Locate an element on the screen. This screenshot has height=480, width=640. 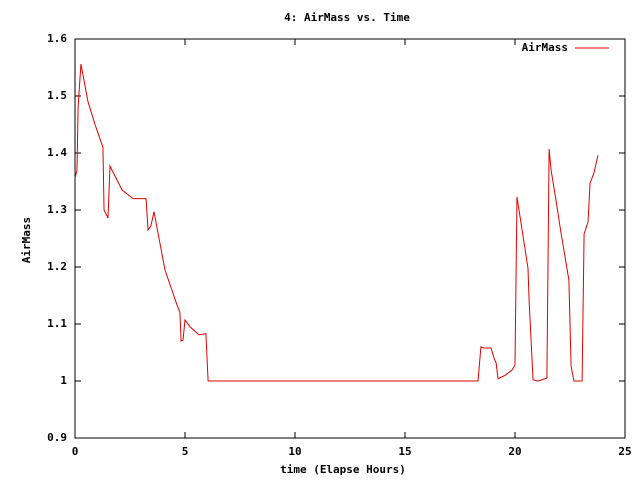
y-axis-label: AirMass is located at coordinates (26, 240).